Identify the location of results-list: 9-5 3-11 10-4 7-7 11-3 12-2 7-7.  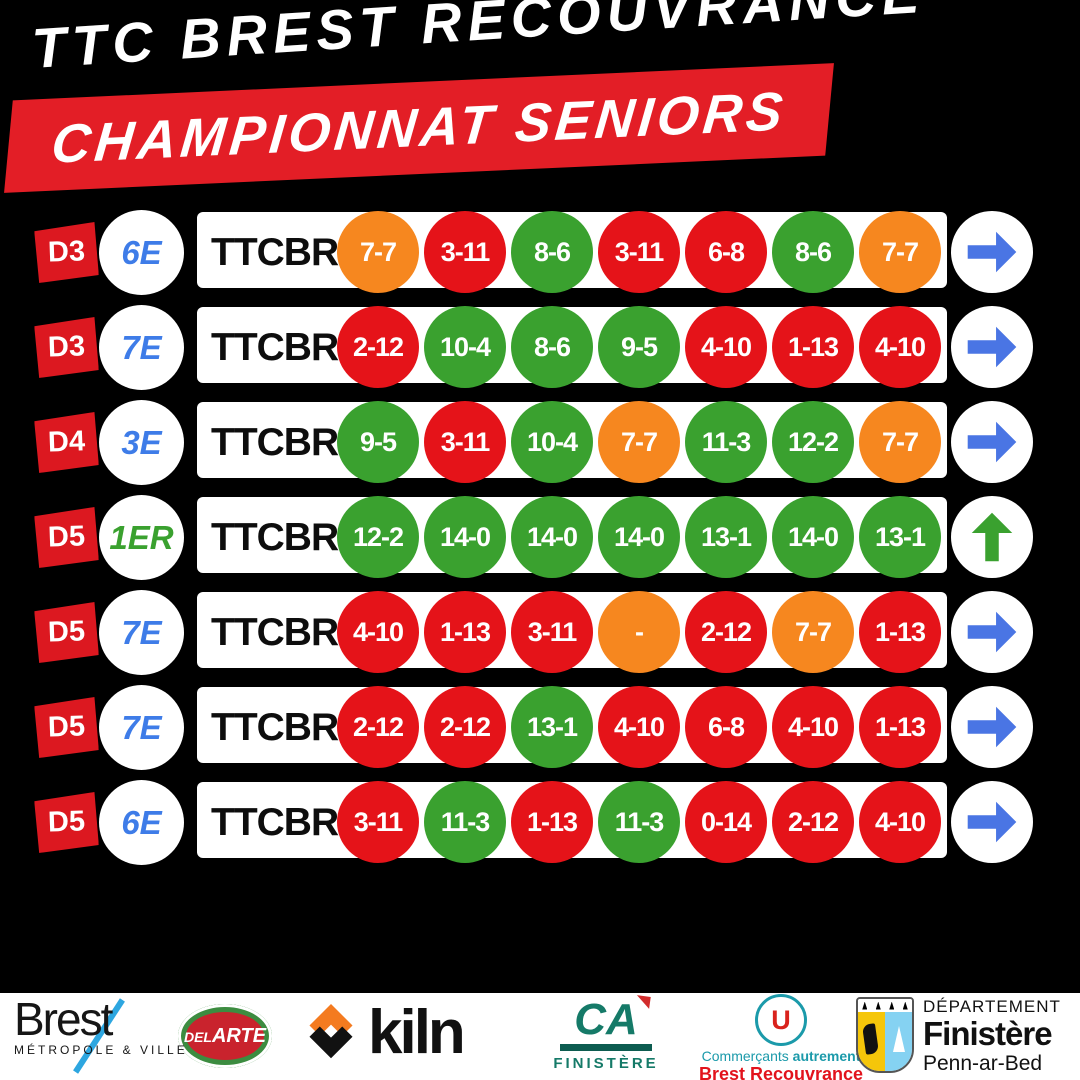
(639, 442).